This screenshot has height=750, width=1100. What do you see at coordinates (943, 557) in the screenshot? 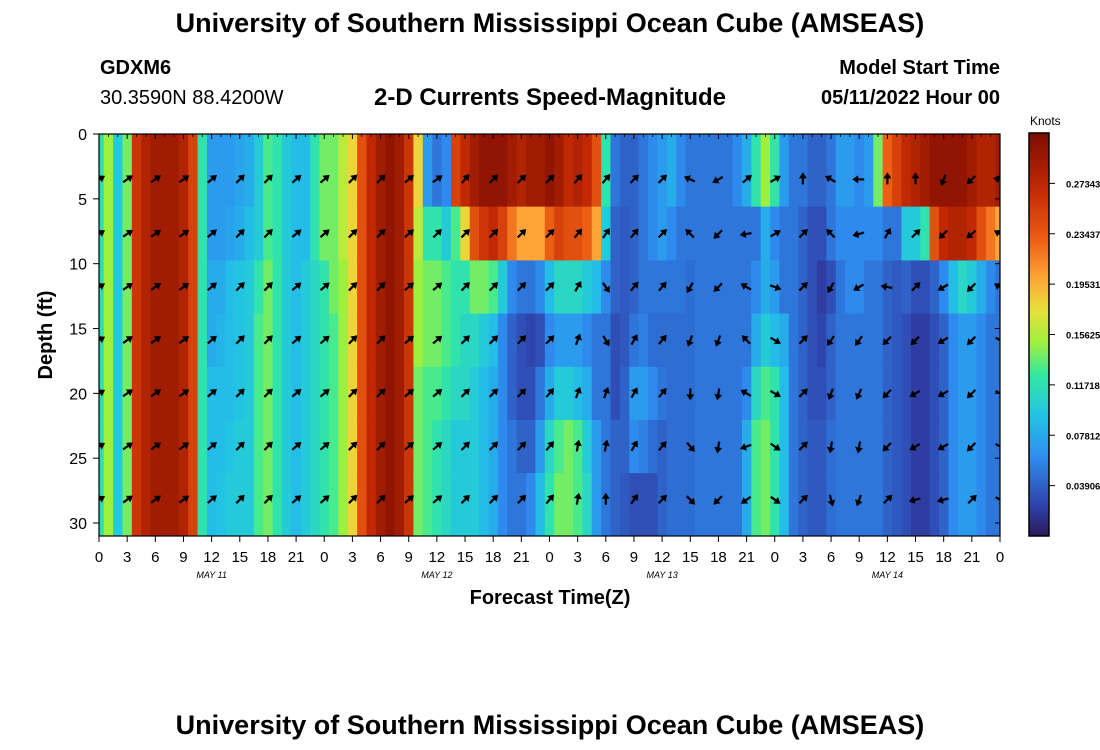
I see `x-tick-label: 18` at bounding box center [943, 557].